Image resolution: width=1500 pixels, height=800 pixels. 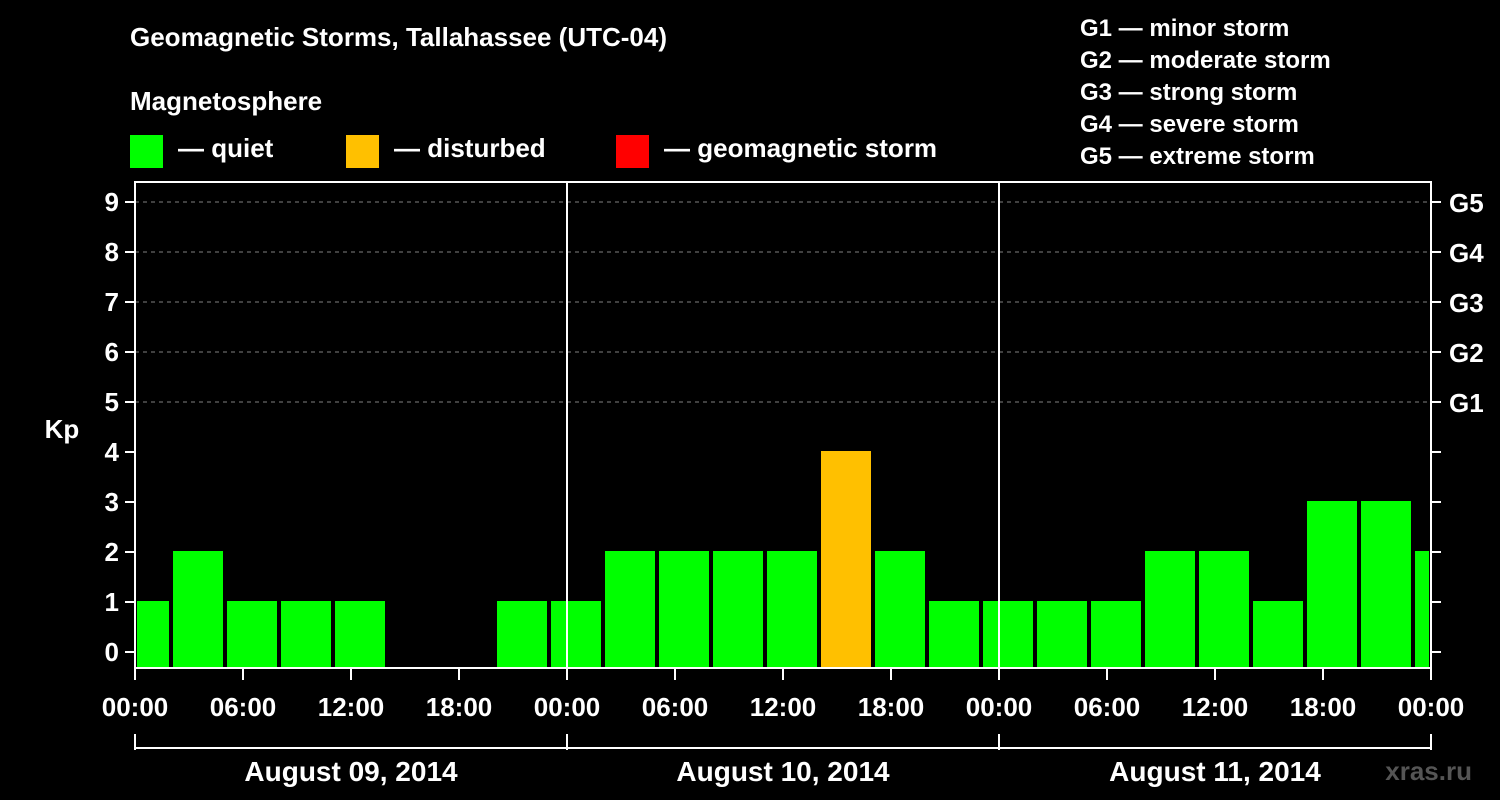 I want to click on storm-scale-g5: G5 — extreme storm, so click(x=1197, y=156).